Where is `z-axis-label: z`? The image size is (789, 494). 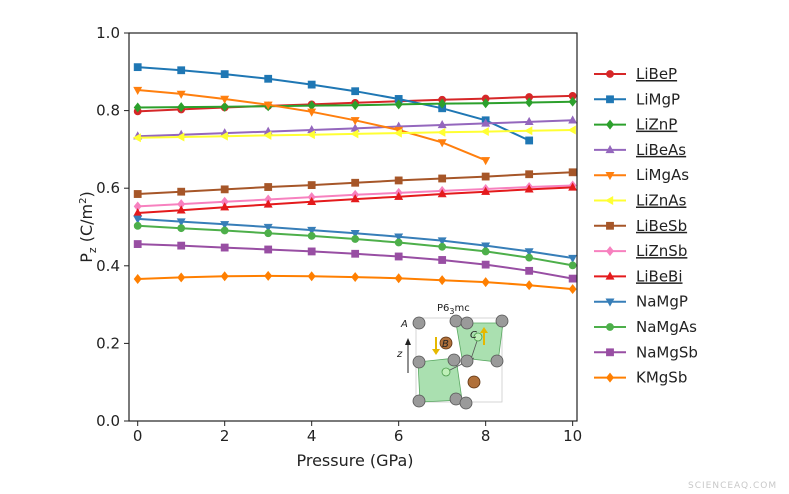 z-axis-label: z is located at coordinates (399, 354).